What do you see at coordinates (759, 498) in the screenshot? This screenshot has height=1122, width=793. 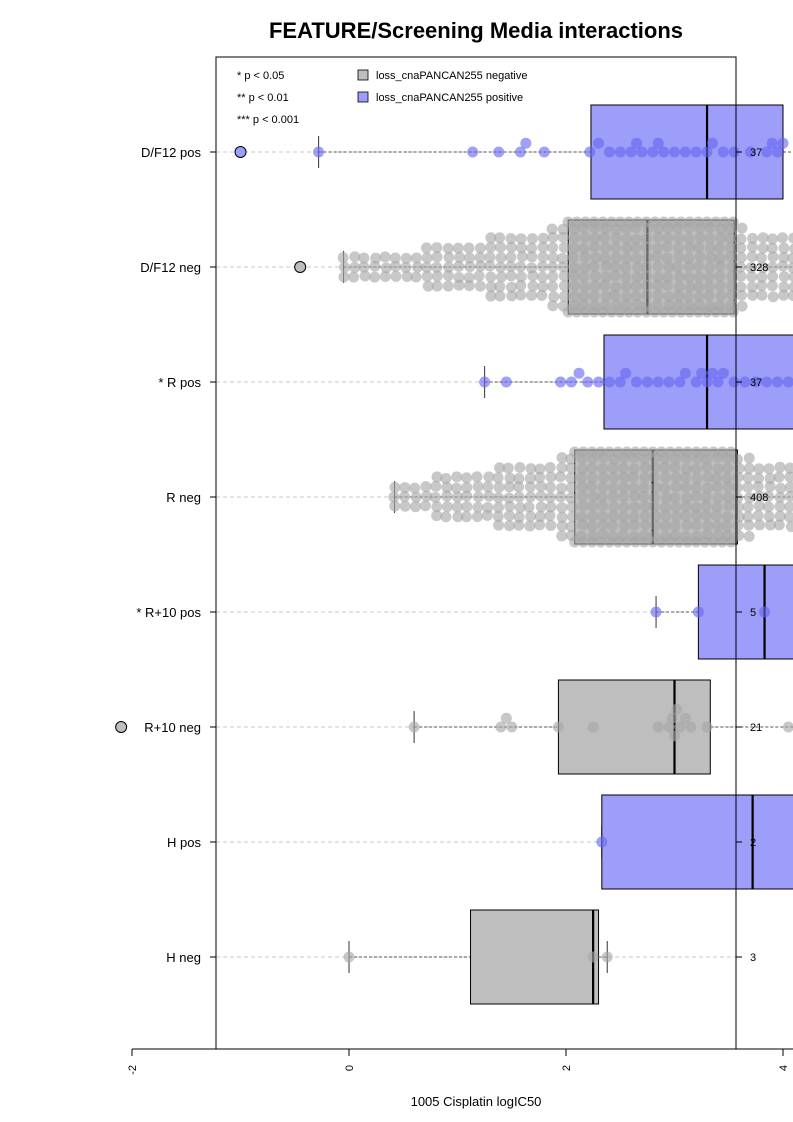 I see `group-count: 408` at bounding box center [759, 498].